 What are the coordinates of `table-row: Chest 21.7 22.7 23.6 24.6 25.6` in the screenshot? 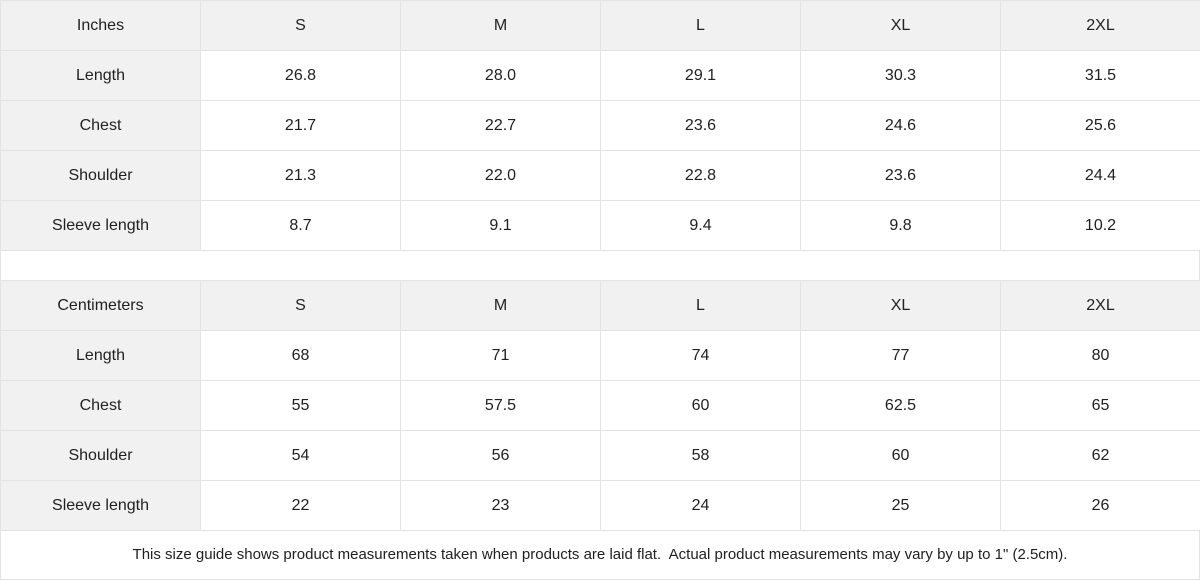 It's located at (600, 125).